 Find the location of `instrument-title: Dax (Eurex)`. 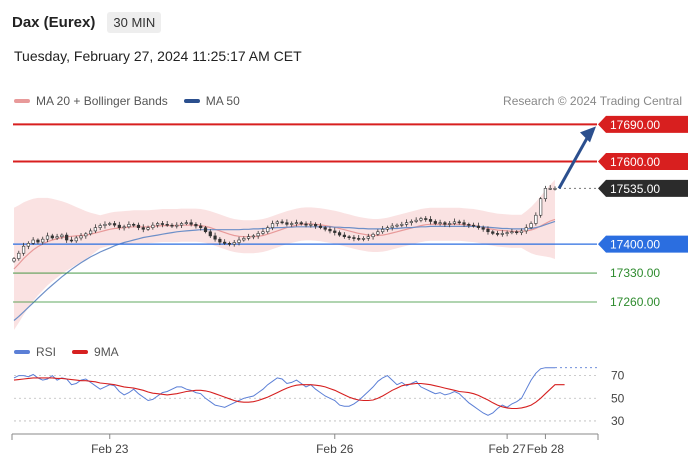

instrument-title: Dax (Eurex) is located at coordinates (54, 22).